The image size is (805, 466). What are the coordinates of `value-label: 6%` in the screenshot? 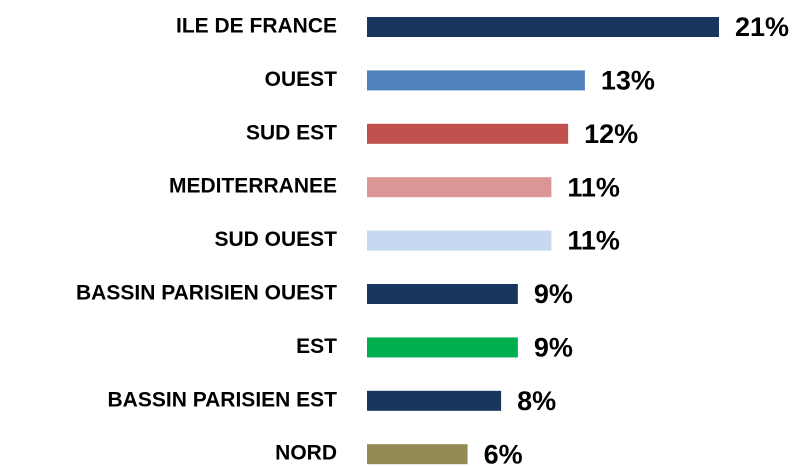 It's located at (503, 452).